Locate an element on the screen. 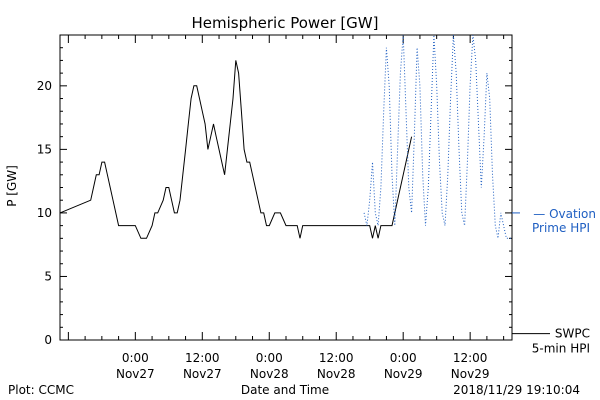  series-ovation-prime-line is located at coordinates (437, 136).